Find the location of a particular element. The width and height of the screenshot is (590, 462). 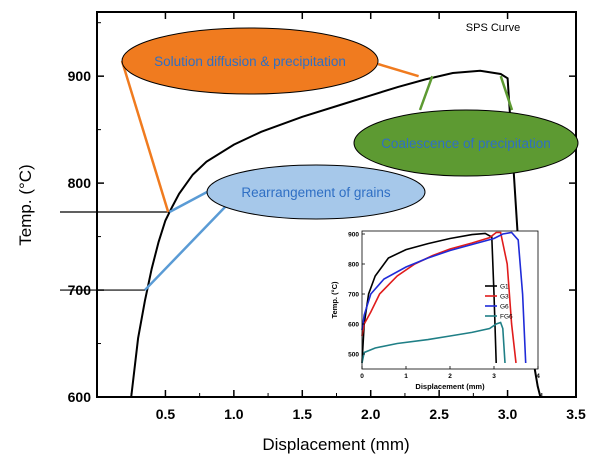

y-tick-label: 800 is located at coordinates (80, 183).